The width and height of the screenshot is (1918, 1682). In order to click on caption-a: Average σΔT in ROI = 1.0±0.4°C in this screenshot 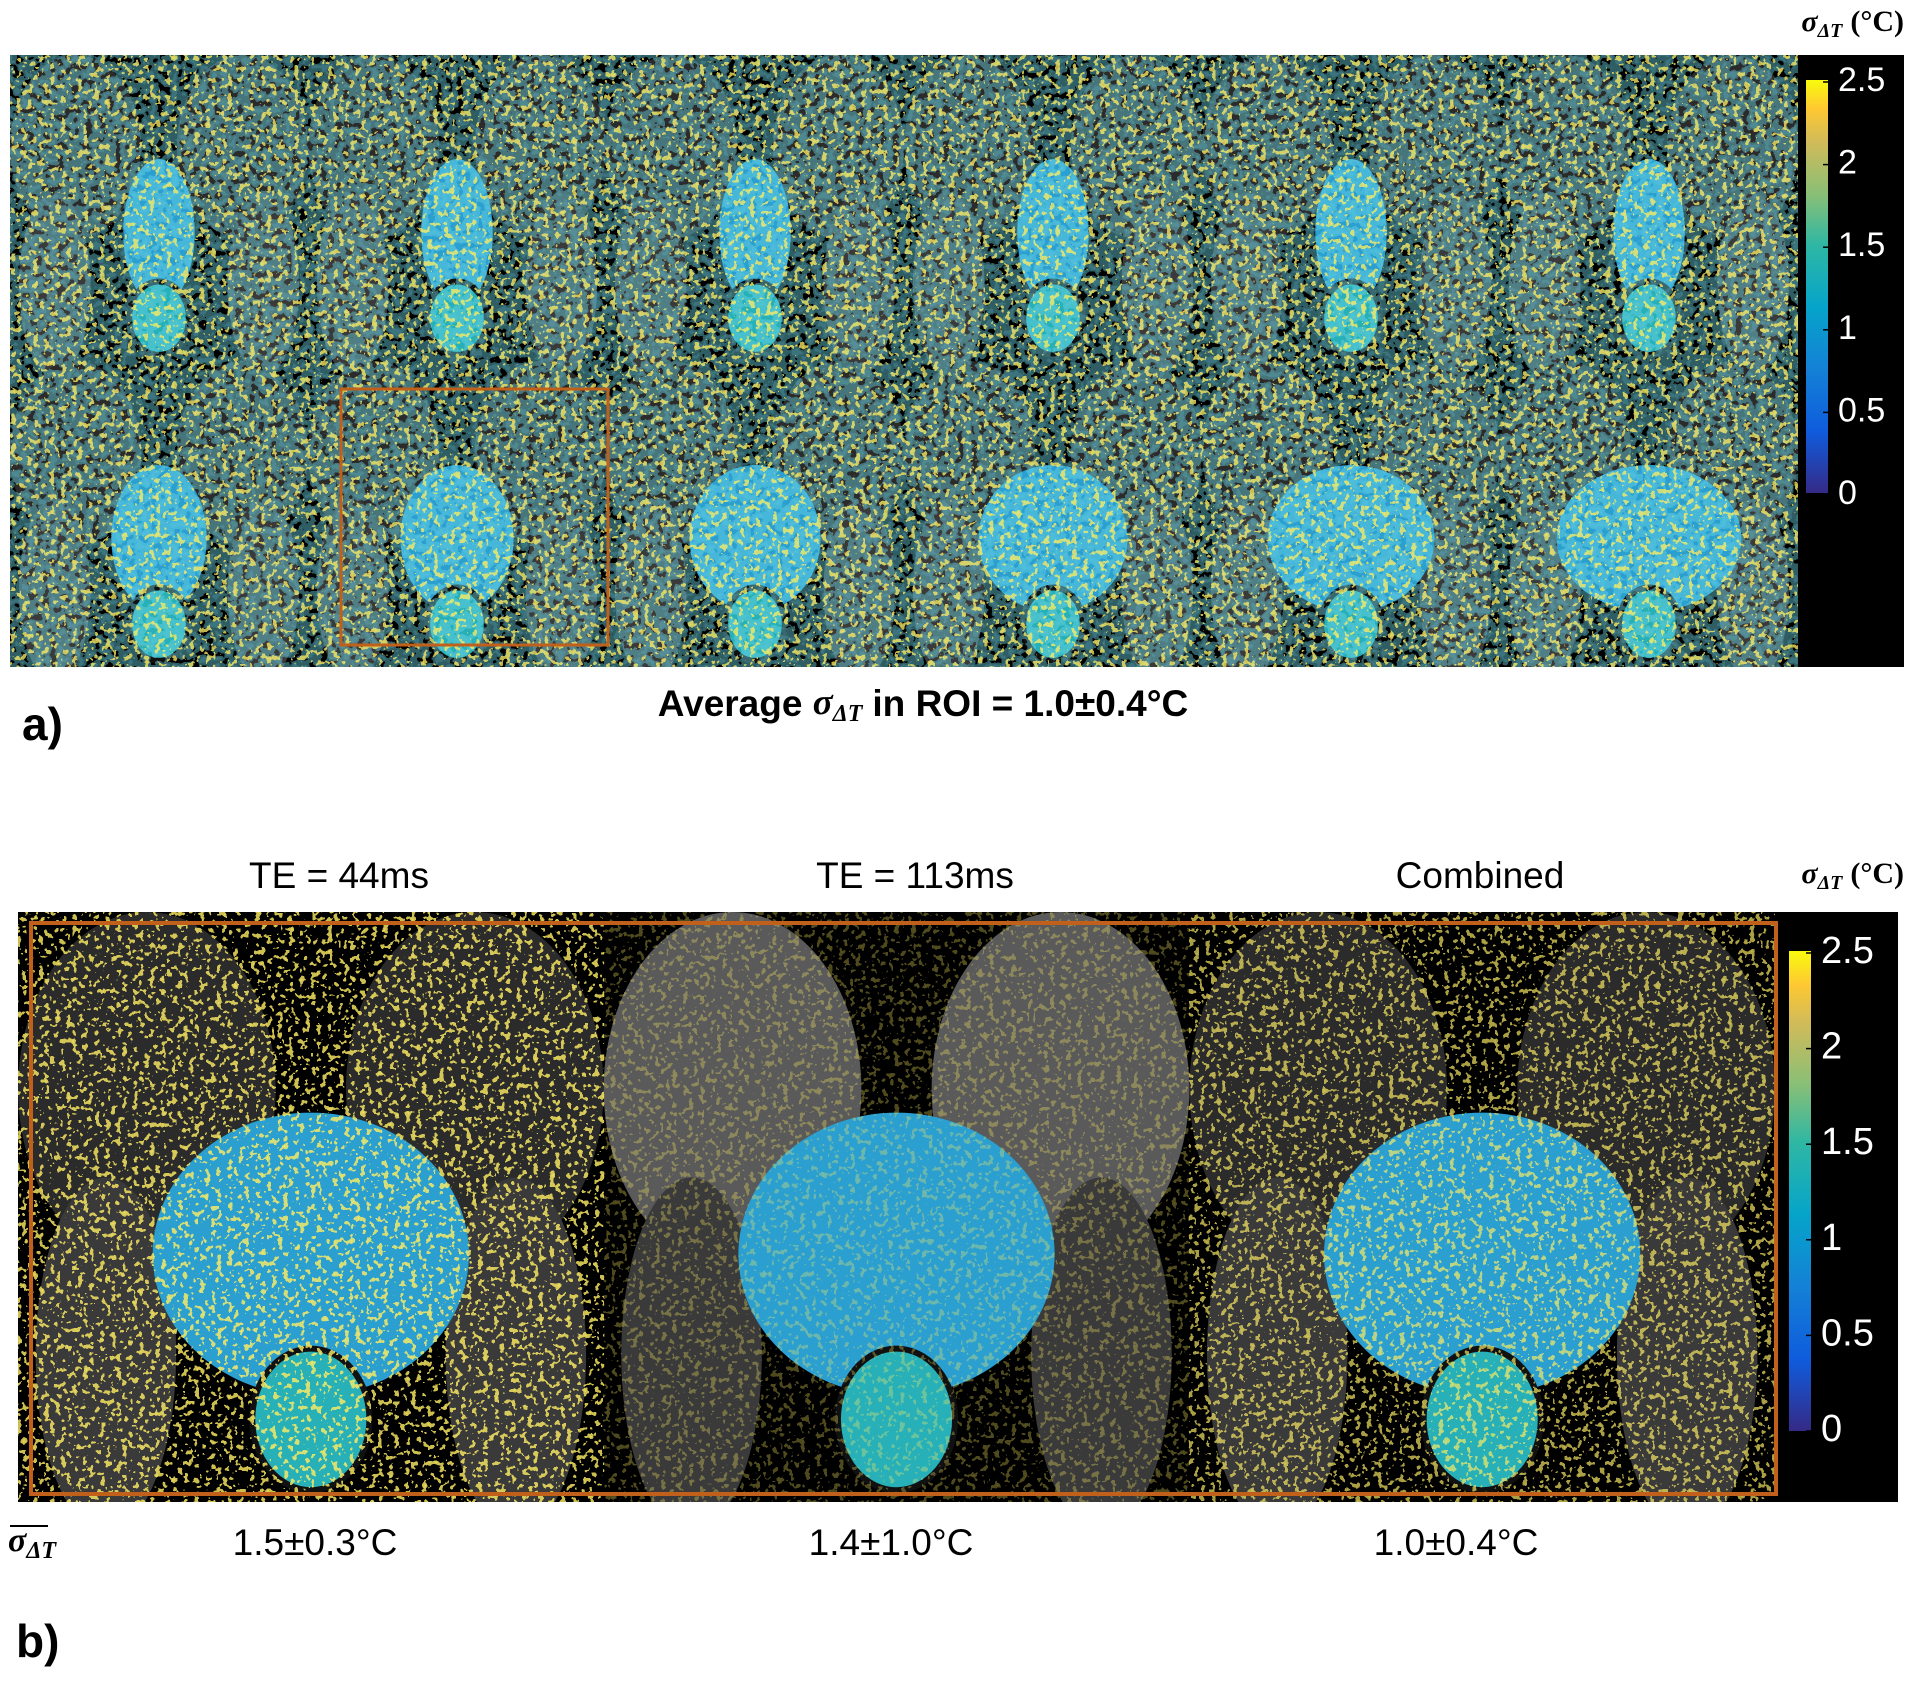, I will do `click(923, 704)`.